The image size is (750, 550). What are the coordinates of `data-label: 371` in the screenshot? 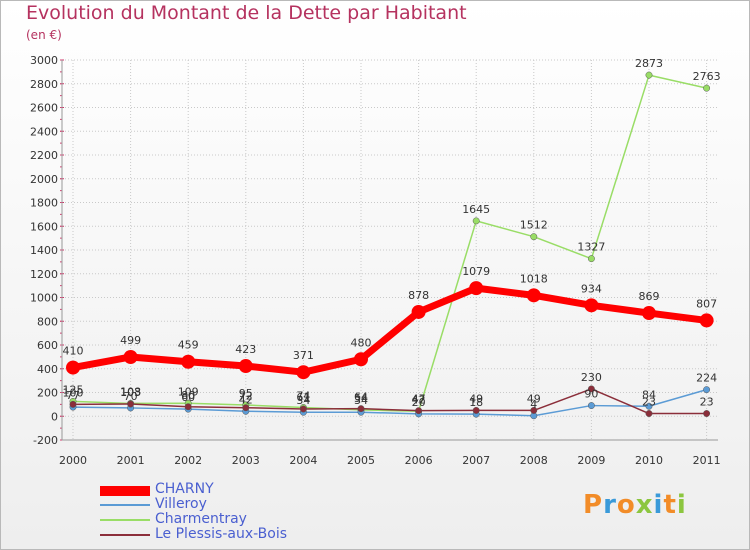 It's located at (303, 355).